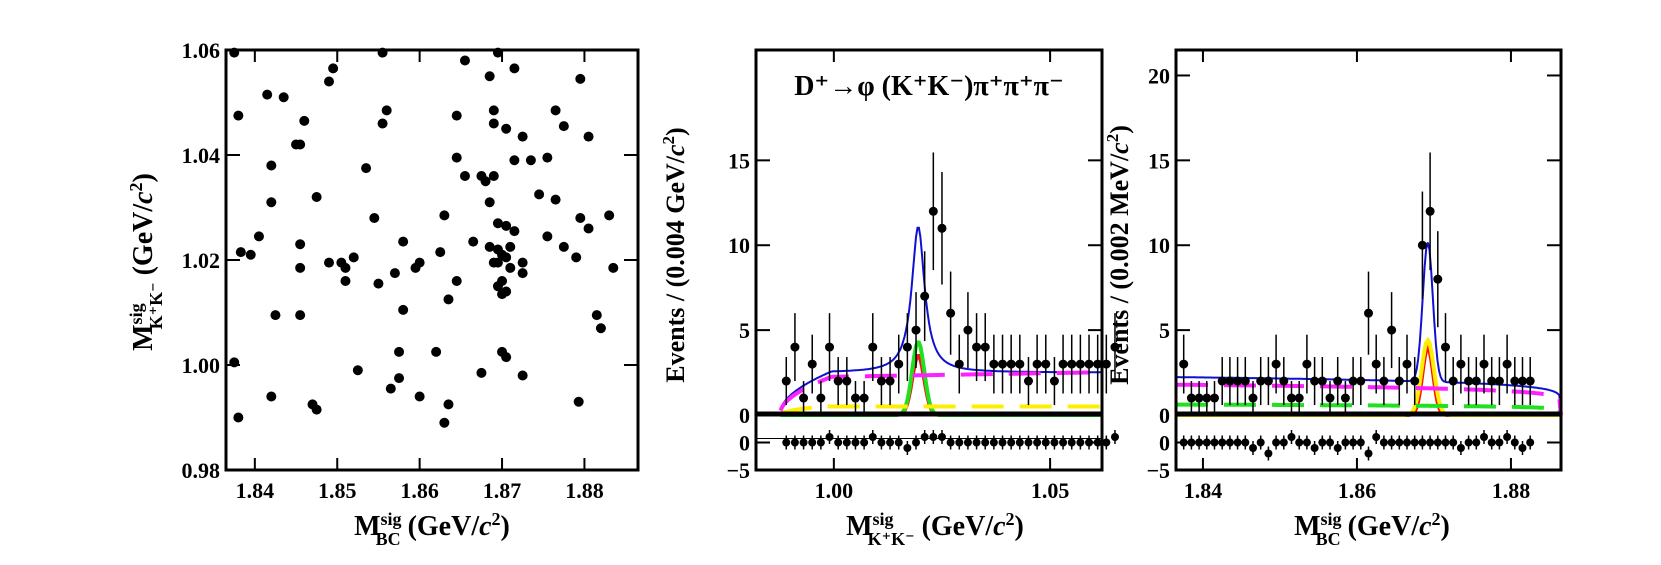 Image resolution: width=1661 pixels, height=565 pixels. Describe the element at coordinates (940, 410) in the screenshot. I see `kk-curve-flat-background` at that location.